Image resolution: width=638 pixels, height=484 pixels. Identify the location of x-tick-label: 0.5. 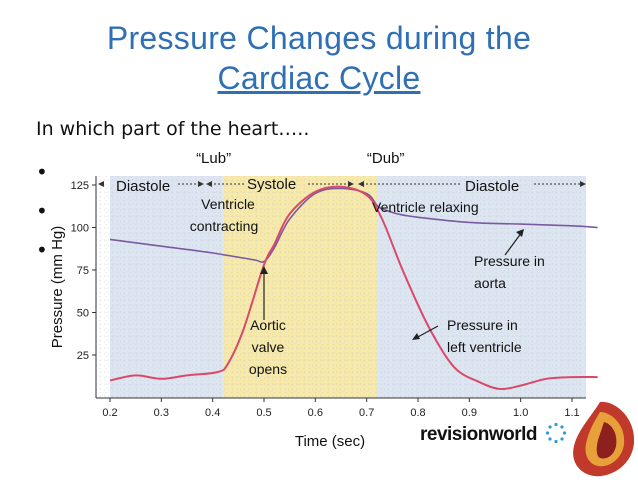
(263, 413).